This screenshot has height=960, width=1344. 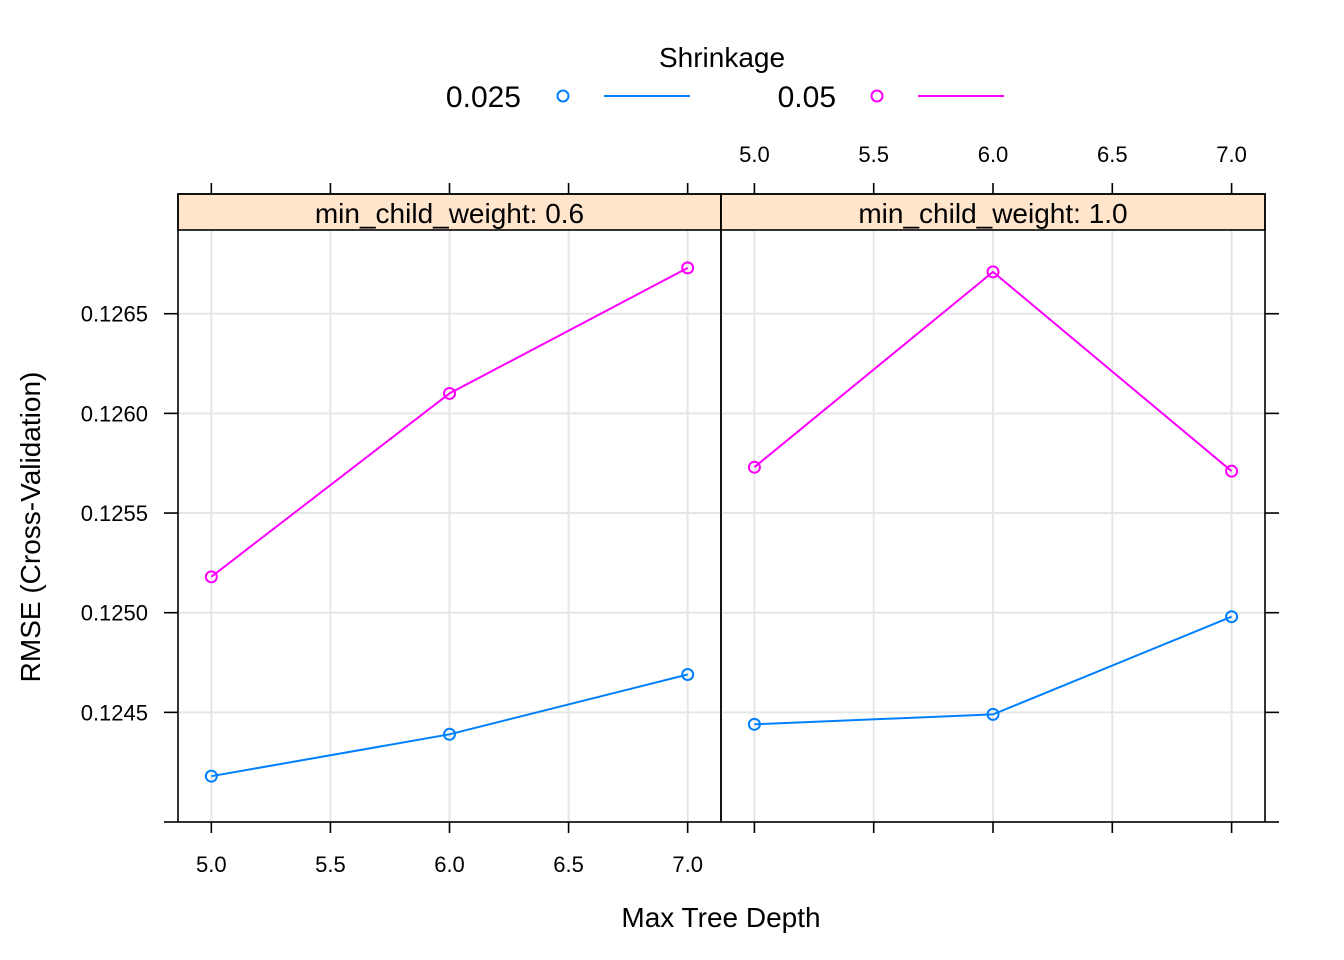 I want to click on legend-point-0.05, so click(x=877, y=96).